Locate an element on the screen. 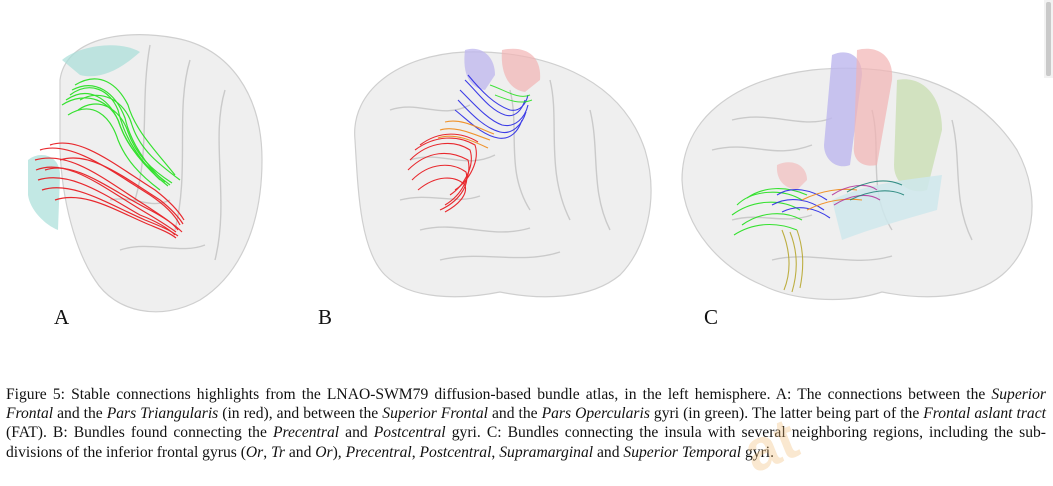  caption-term: Pars Opercularis is located at coordinates (595, 413).